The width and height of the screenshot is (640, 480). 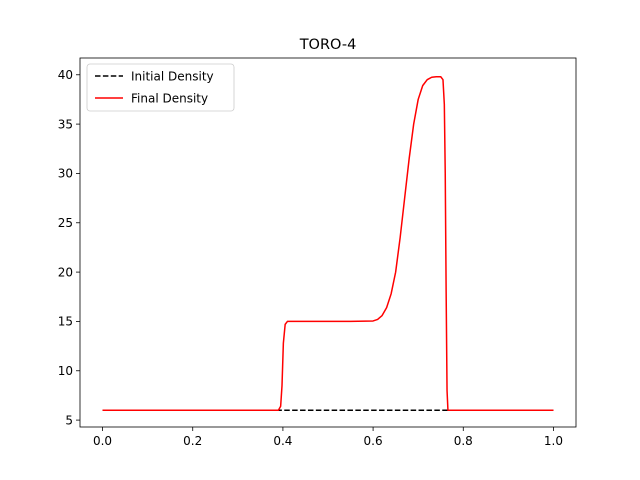 I want to click on legend-label-final-density: Final Density, so click(x=169, y=98).